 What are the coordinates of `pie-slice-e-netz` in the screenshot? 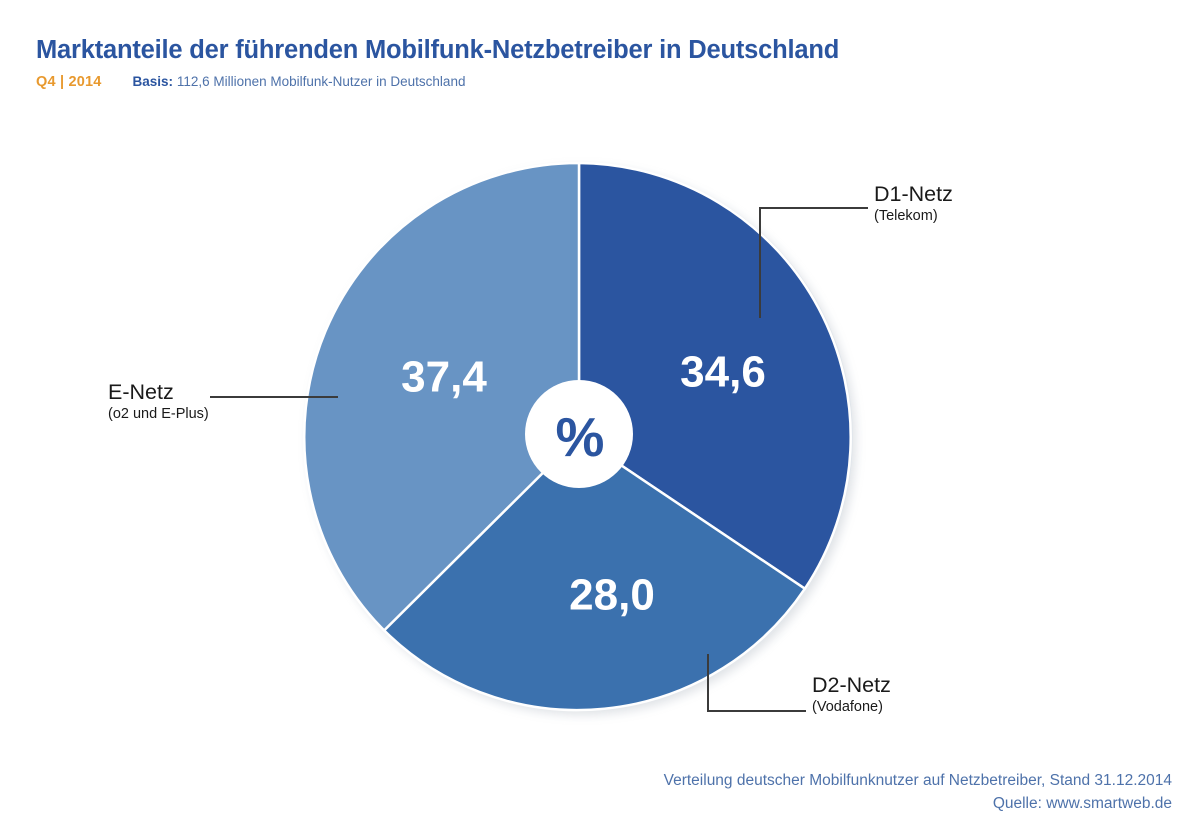 It's located at (442, 397).